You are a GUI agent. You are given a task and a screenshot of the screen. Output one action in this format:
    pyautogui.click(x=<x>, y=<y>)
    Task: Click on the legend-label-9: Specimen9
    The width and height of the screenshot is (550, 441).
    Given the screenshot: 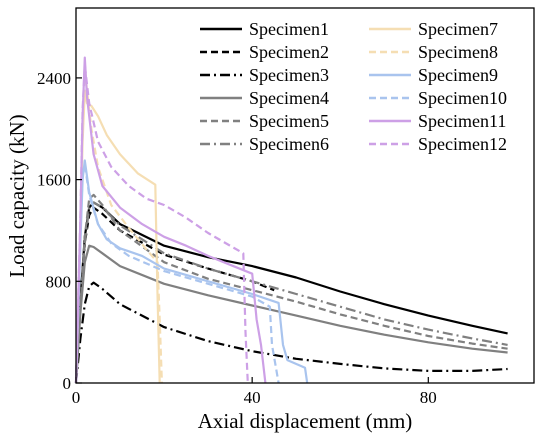 What is the action you would take?
    pyautogui.click(x=458, y=75)
    